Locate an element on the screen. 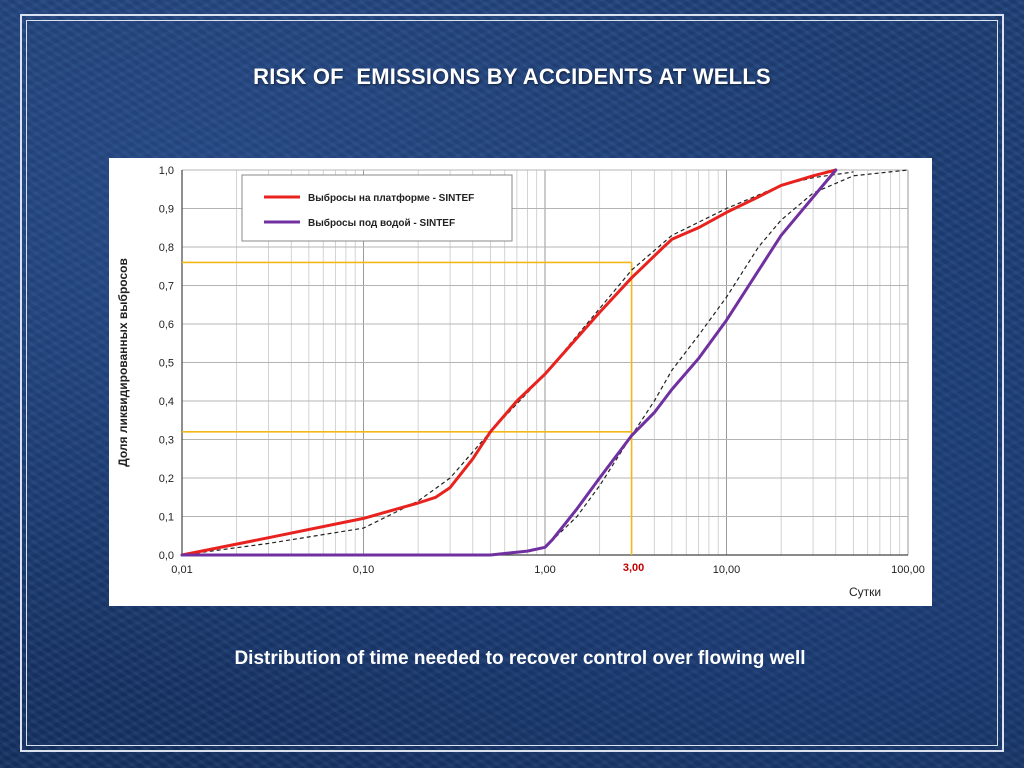 The width and height of the screenshot is (1024, 768). y-axis-title: Доля ликвидированных выбросов is located at coordinates (123, 362).